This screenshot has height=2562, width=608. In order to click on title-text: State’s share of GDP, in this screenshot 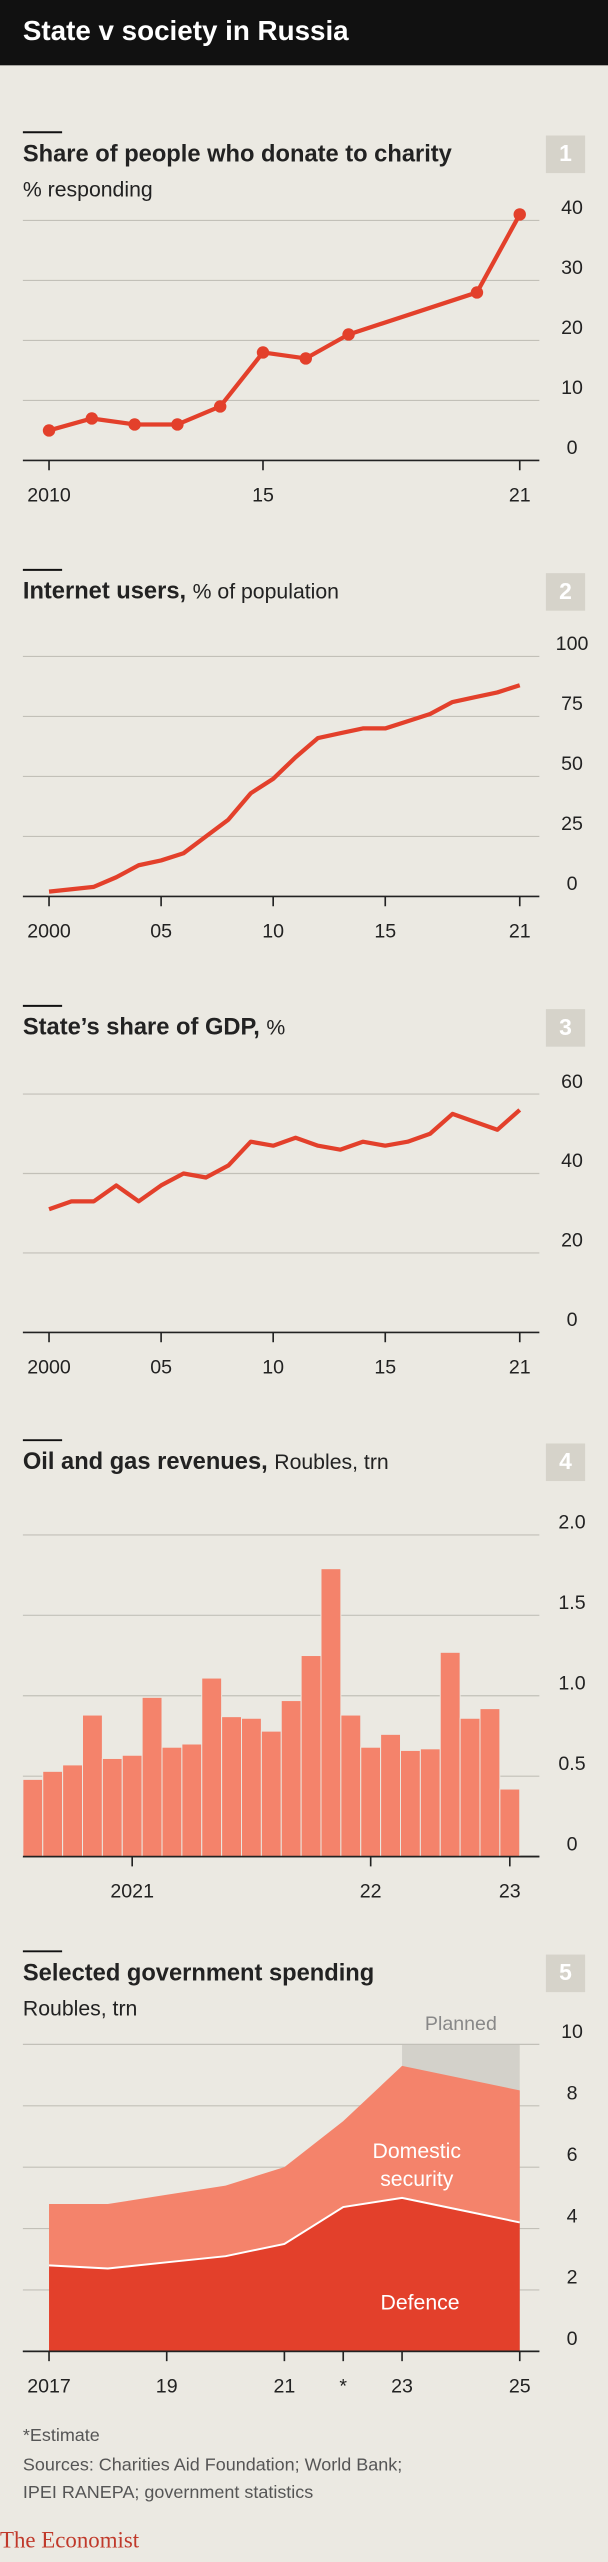, I will do `click(141, 1028)`.